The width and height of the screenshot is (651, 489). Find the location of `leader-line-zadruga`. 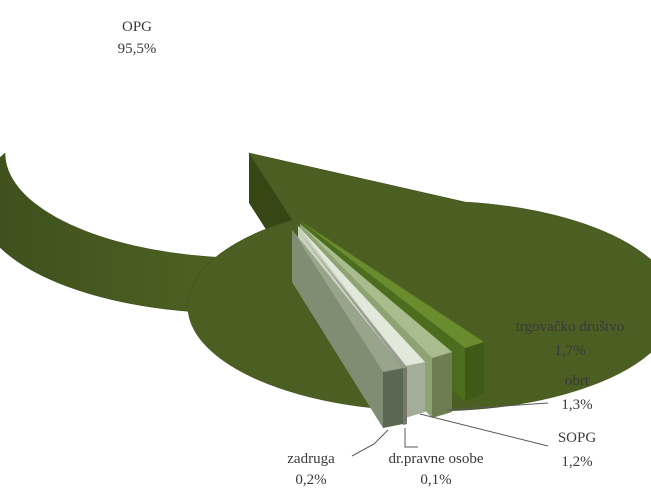

leader-line-zadruga is located at coordinates (370, 443).